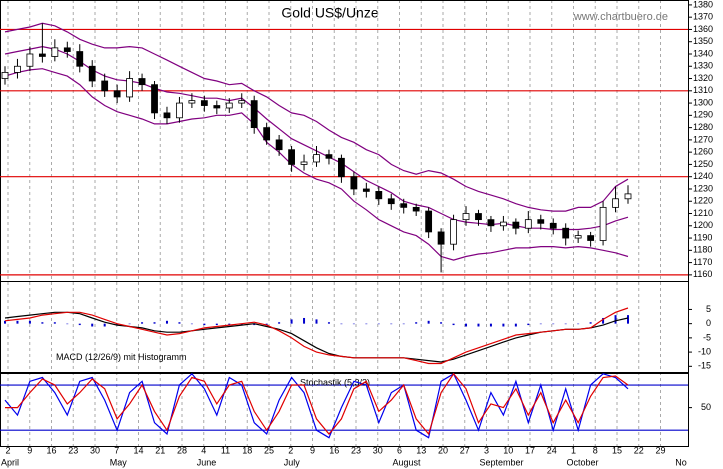  What do you see at coordinates (121, 357) in the screenshot?
I see `panel-title: MACD (12/26/9) mit Histogramm` at bounding box center [121, 357].